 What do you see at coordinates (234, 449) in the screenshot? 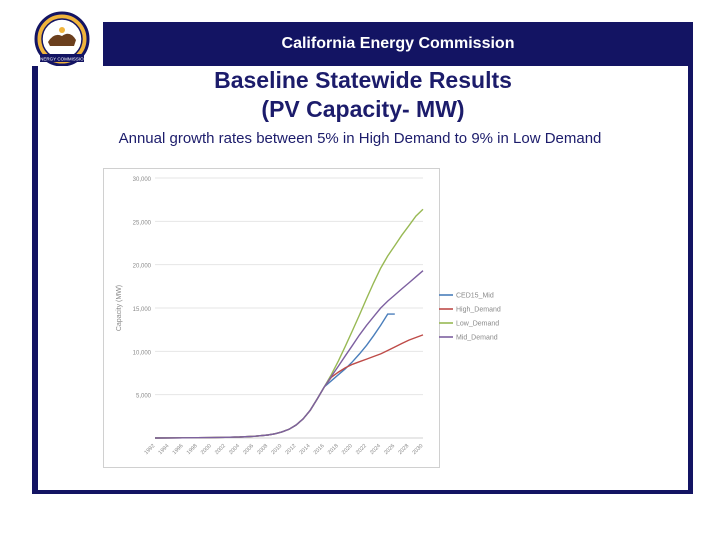
I see `x-tick-label: 2004` at bounding box center [234, 449].